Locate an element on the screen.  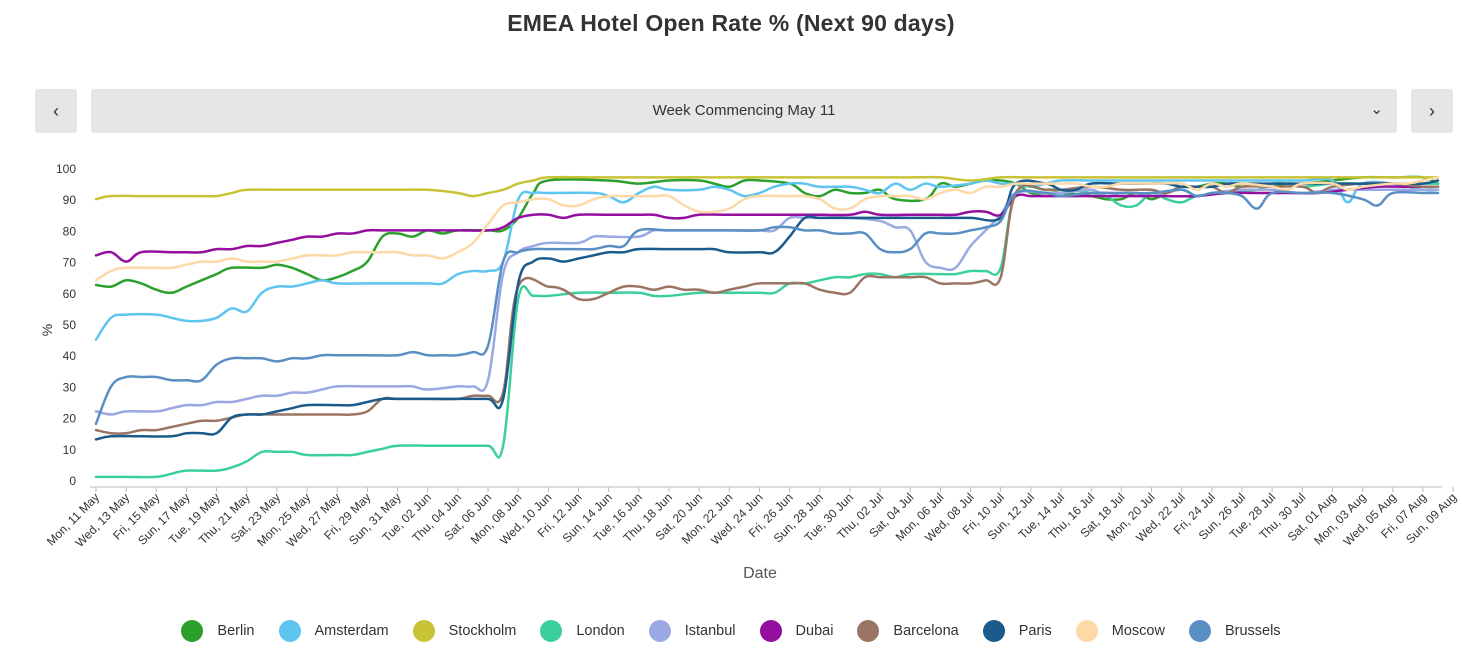
legend-item-barcelona: Barcelona is located at coordinates (908, 631).